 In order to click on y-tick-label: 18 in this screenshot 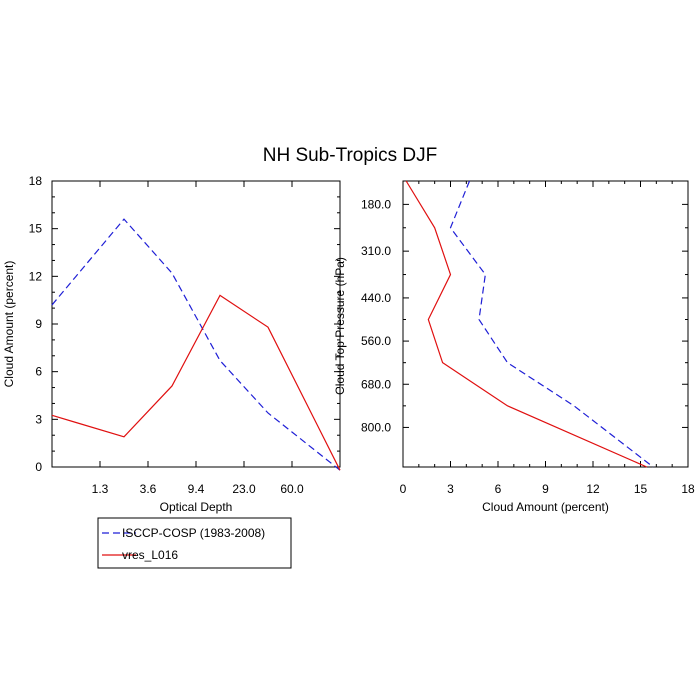, I will do `click(36, 181)`.